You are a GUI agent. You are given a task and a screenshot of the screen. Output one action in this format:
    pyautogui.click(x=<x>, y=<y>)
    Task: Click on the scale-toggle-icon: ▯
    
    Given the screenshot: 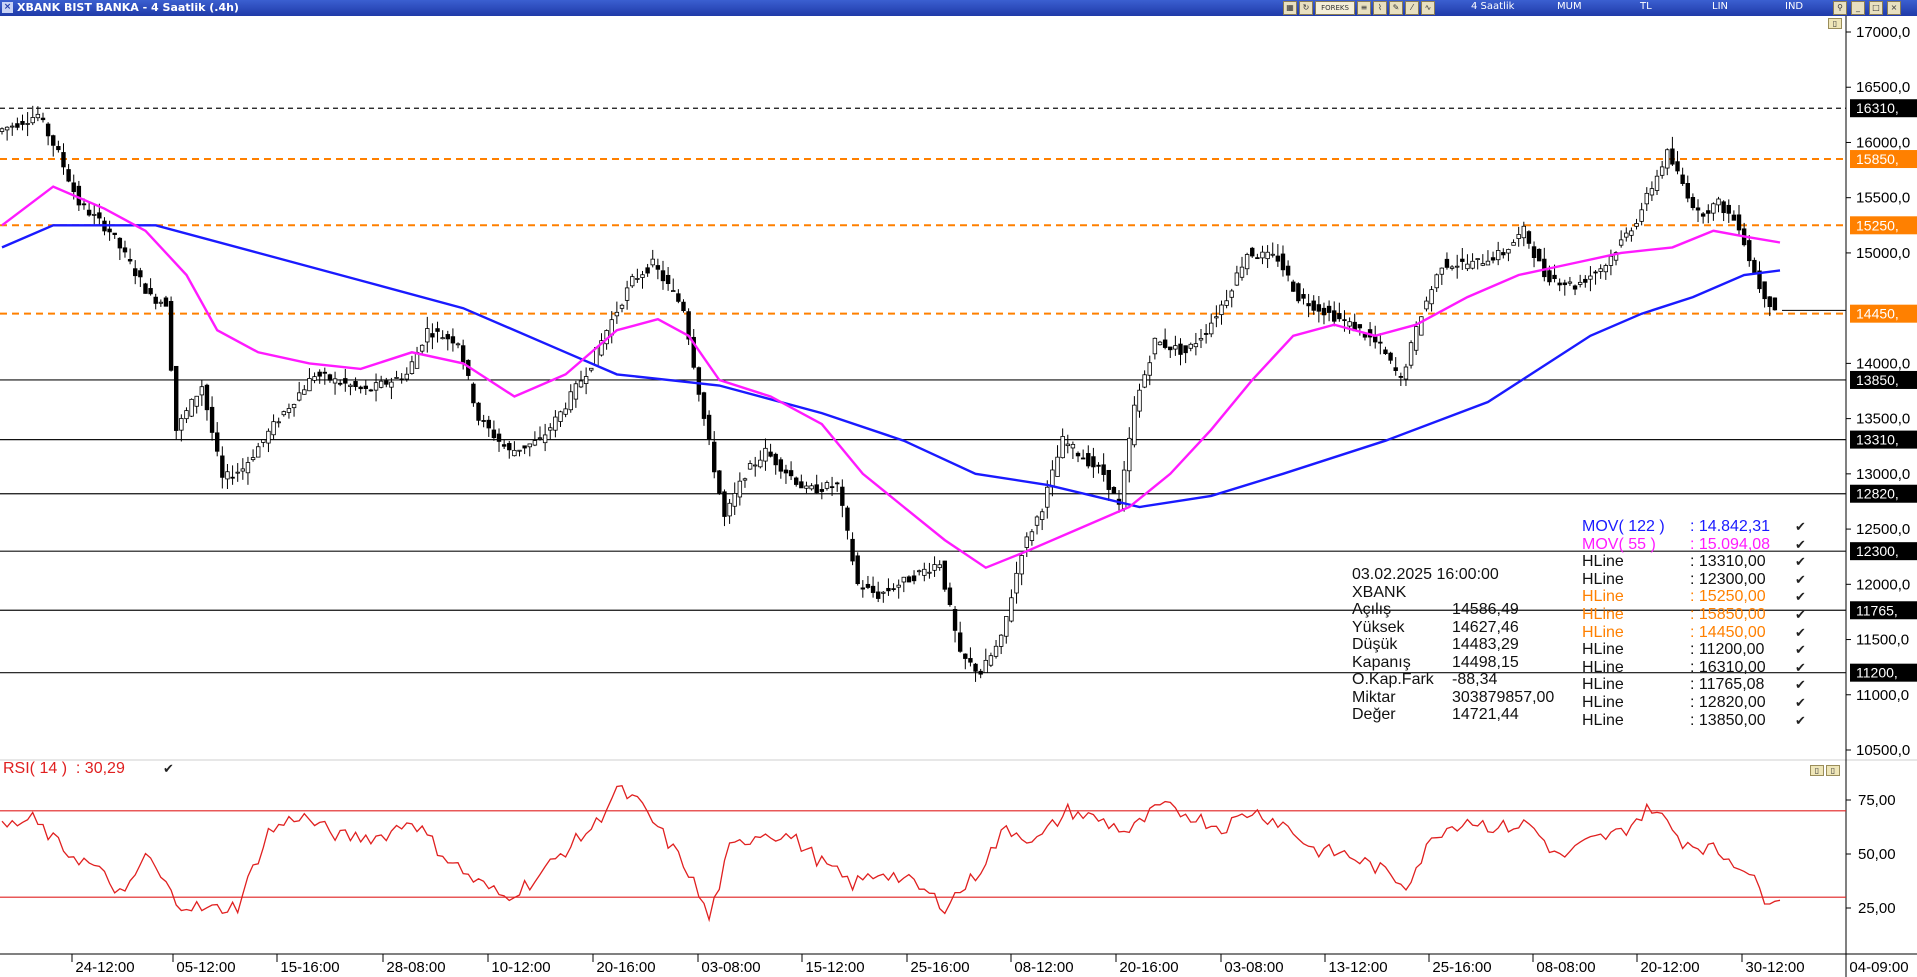 What is the action you would take?
    pyautogui.click(x=1835, y=23)
    